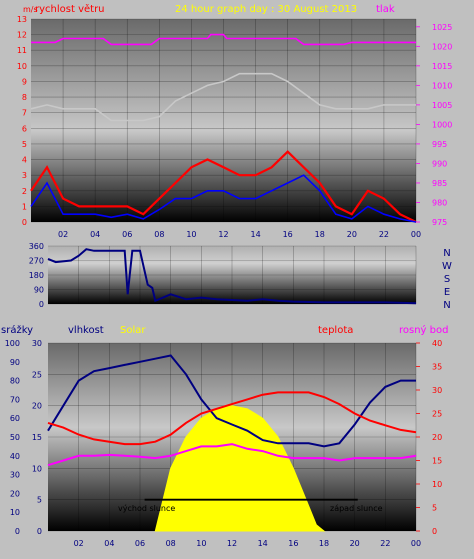  I want to click on wind-unit-label: m/s, so click(30, 9).